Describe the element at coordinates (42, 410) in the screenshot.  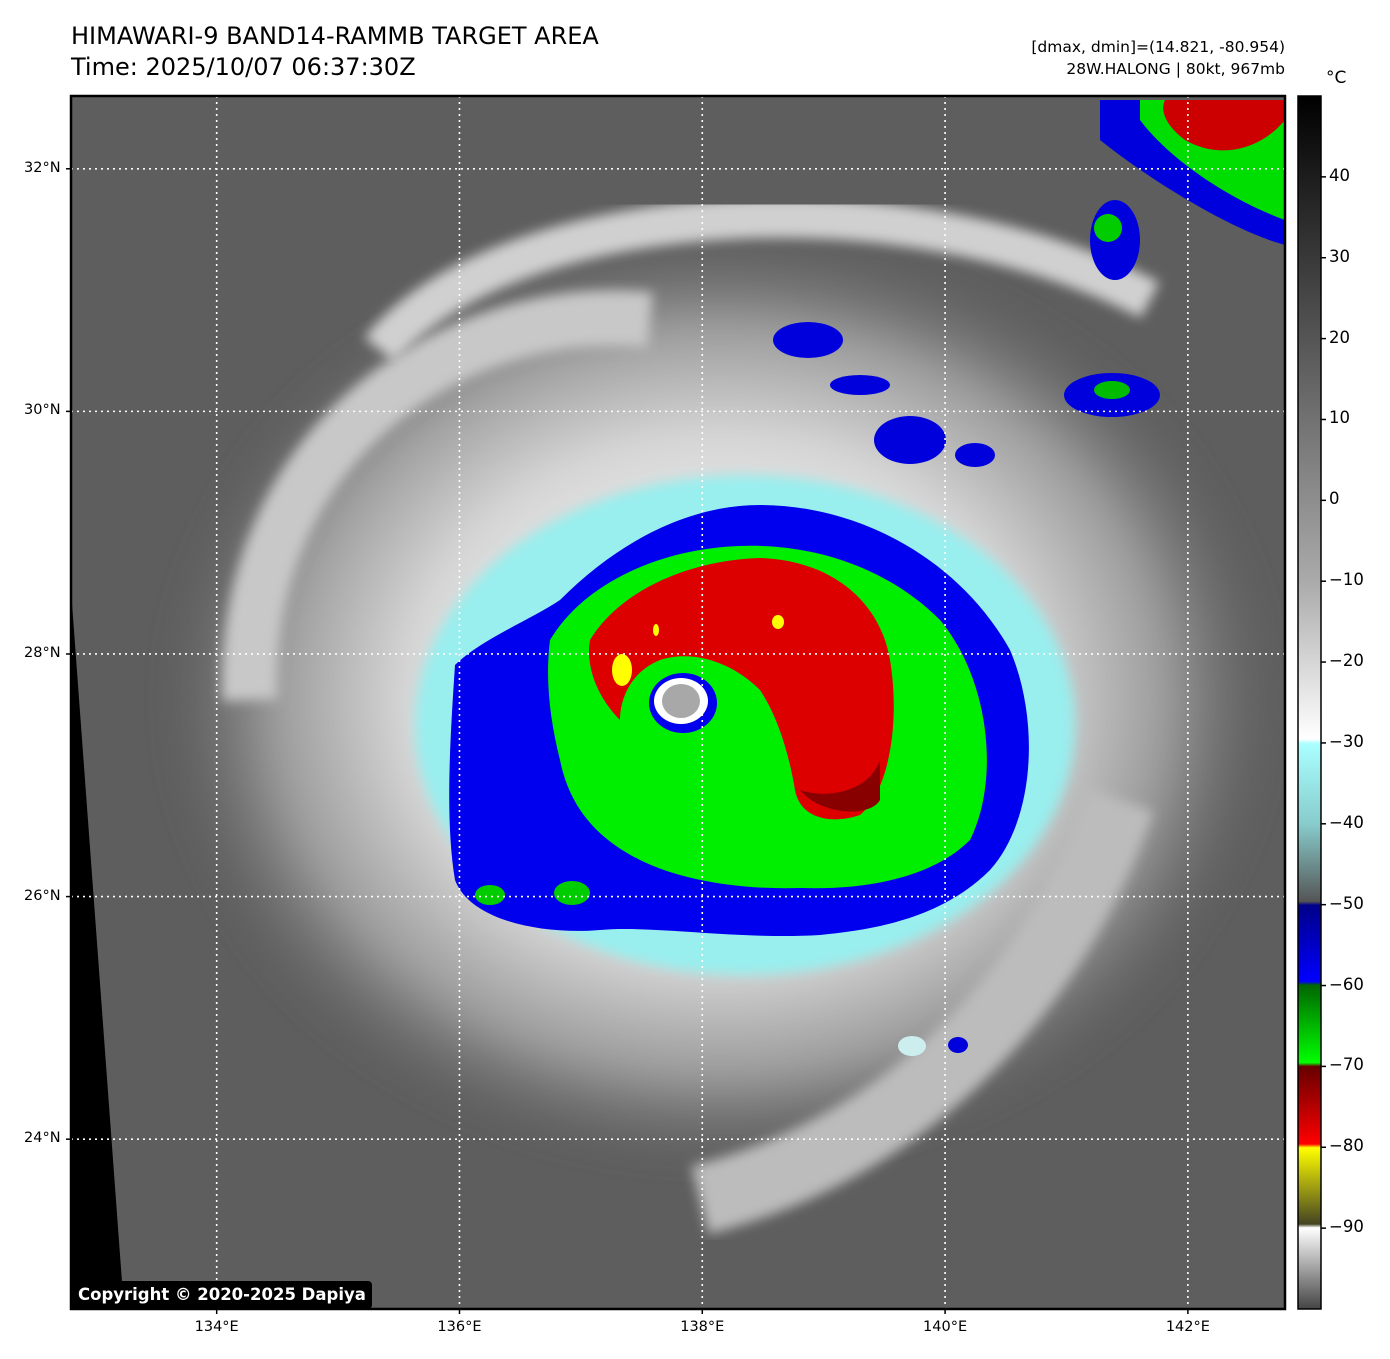
I see `latitude-label: 30°N` at that location.